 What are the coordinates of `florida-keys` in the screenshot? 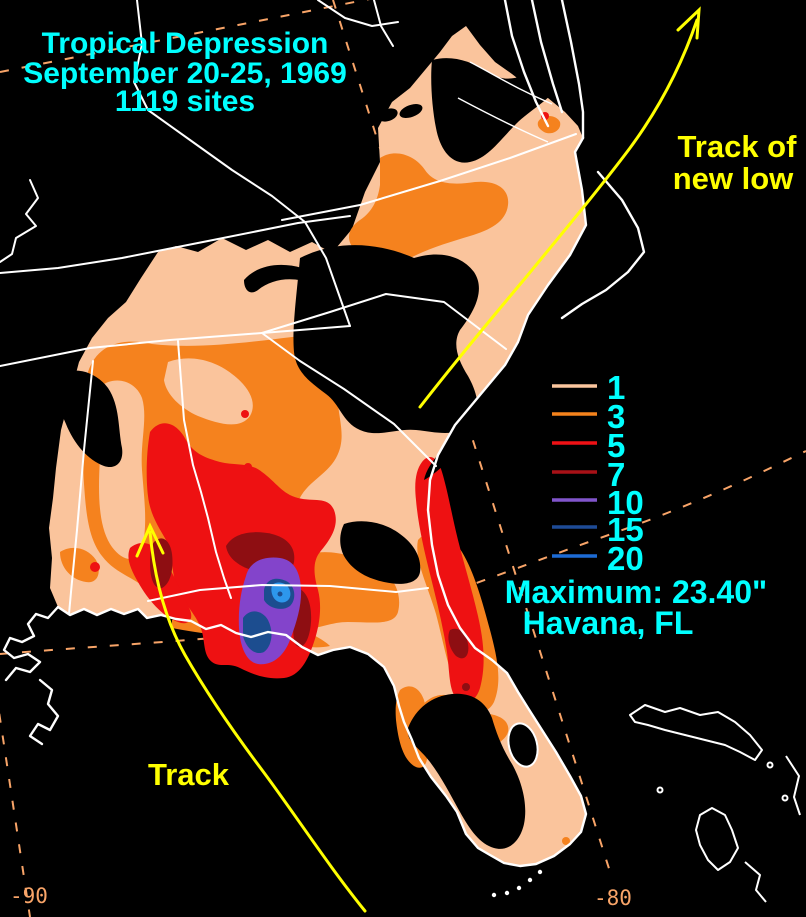 It's located at (517, 883).